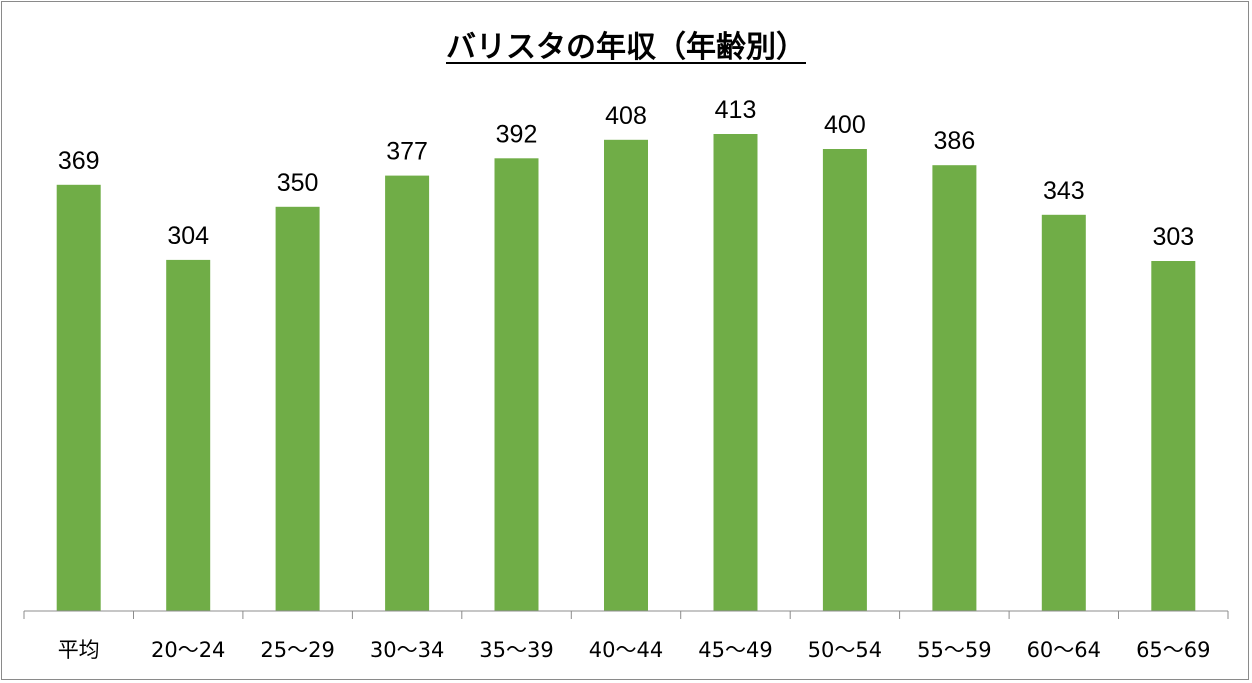 The height and width of the screenshot is (683, 1252). I want to click on chart-title-text: バリスタの年収（年齢別）, so click(626, 47).